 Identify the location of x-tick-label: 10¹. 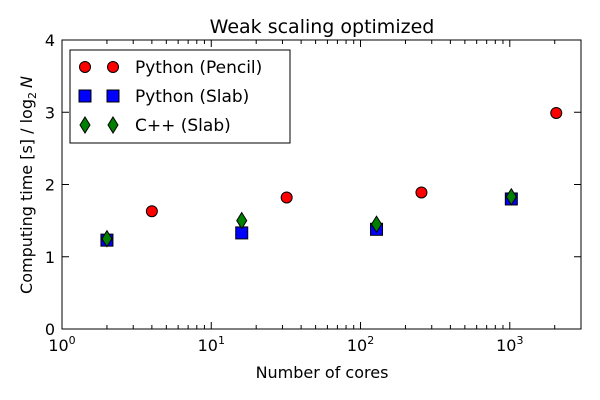
(211, 344).